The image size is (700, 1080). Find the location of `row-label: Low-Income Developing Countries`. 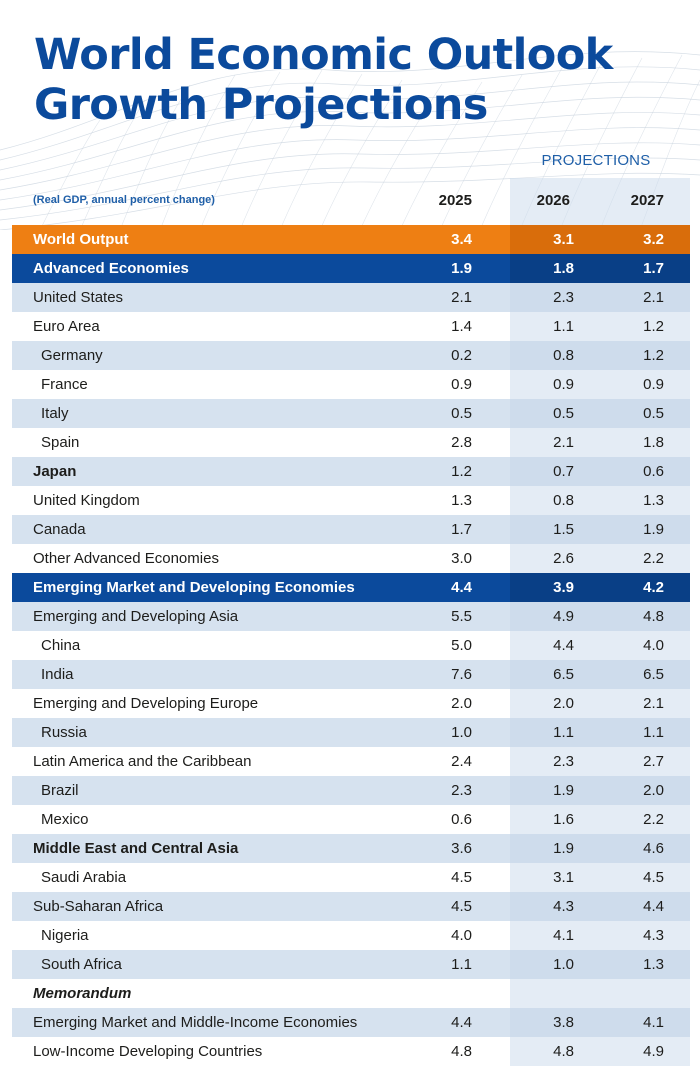

row-label: Low-Income Developing Countries is located at coordinates (148, 1051).